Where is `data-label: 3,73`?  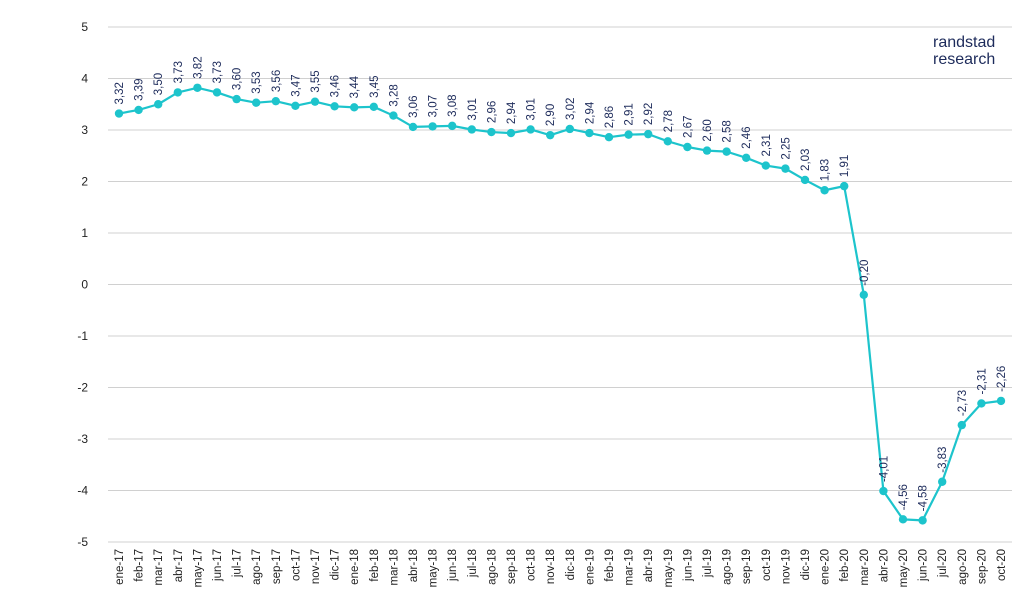 data-label: 3,73 is located at coordinates (179, 72).